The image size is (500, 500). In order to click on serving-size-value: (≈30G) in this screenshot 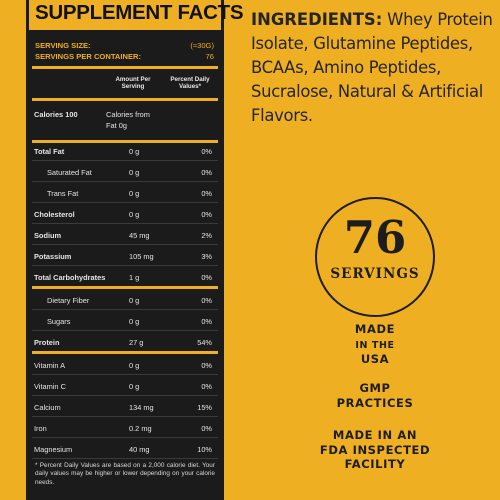, I will do `click(202, 45)`.